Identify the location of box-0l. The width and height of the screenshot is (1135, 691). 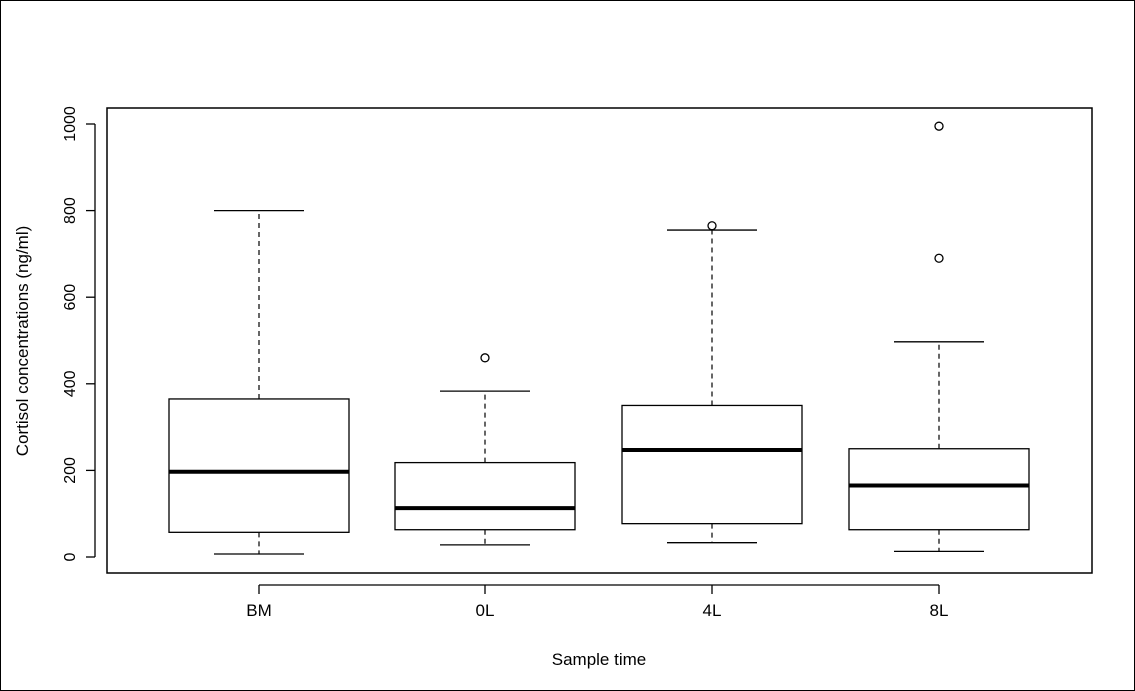
(485, 449).